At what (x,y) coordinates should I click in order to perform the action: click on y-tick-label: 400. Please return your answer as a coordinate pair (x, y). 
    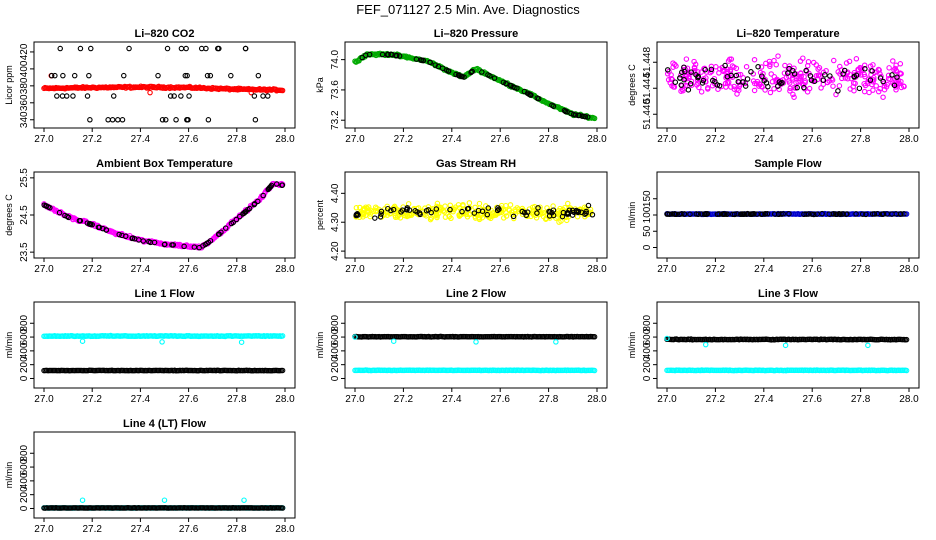
    Looking at the image, I should click on (647, 350).